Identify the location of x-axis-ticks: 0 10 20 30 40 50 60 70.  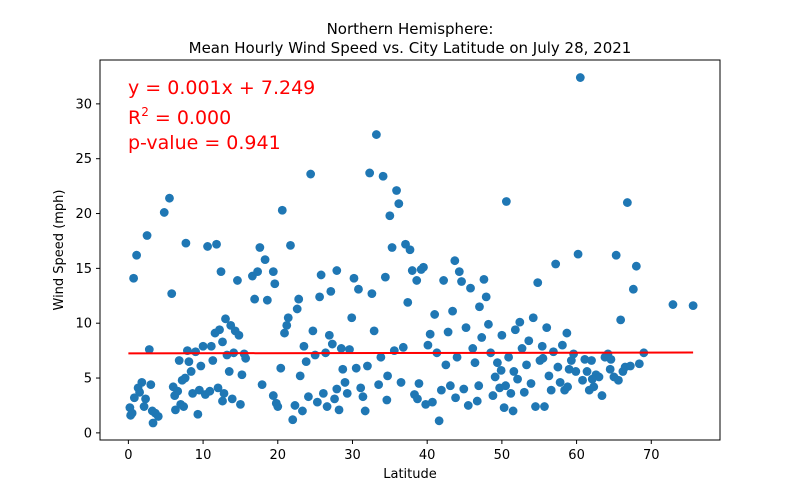
(392, 451).